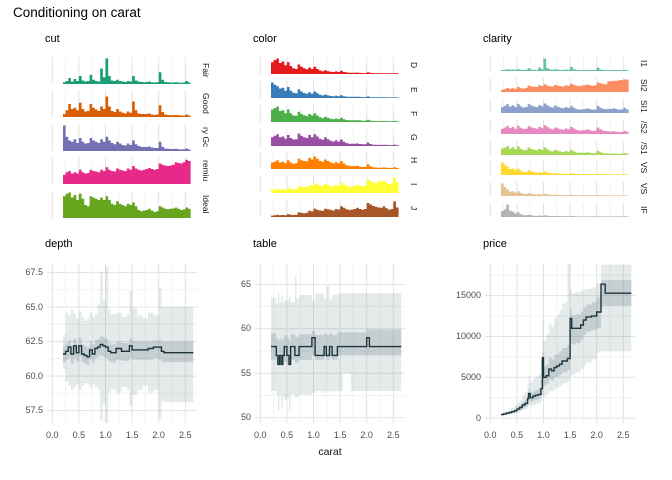  Describe the element at coordinates (644, 64) in the screenshot. I see `strip-label-clarity-0: I1` at that location.